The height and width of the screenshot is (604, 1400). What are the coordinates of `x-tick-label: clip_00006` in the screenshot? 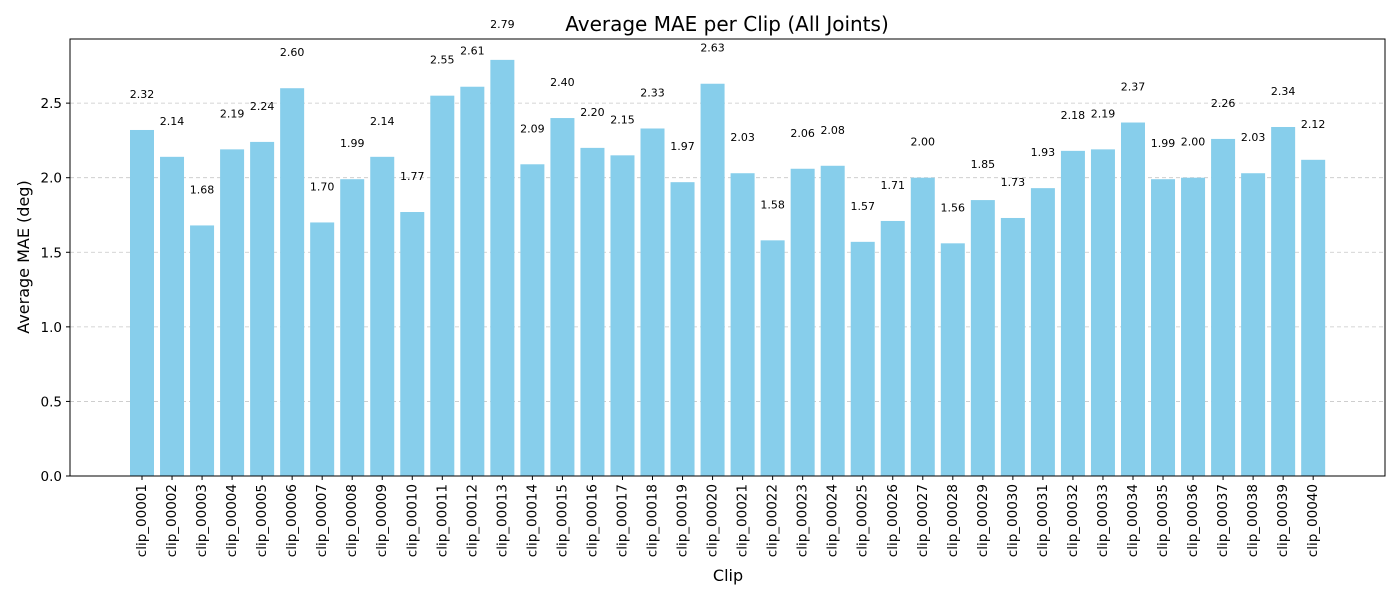 It's located at (292, 520).